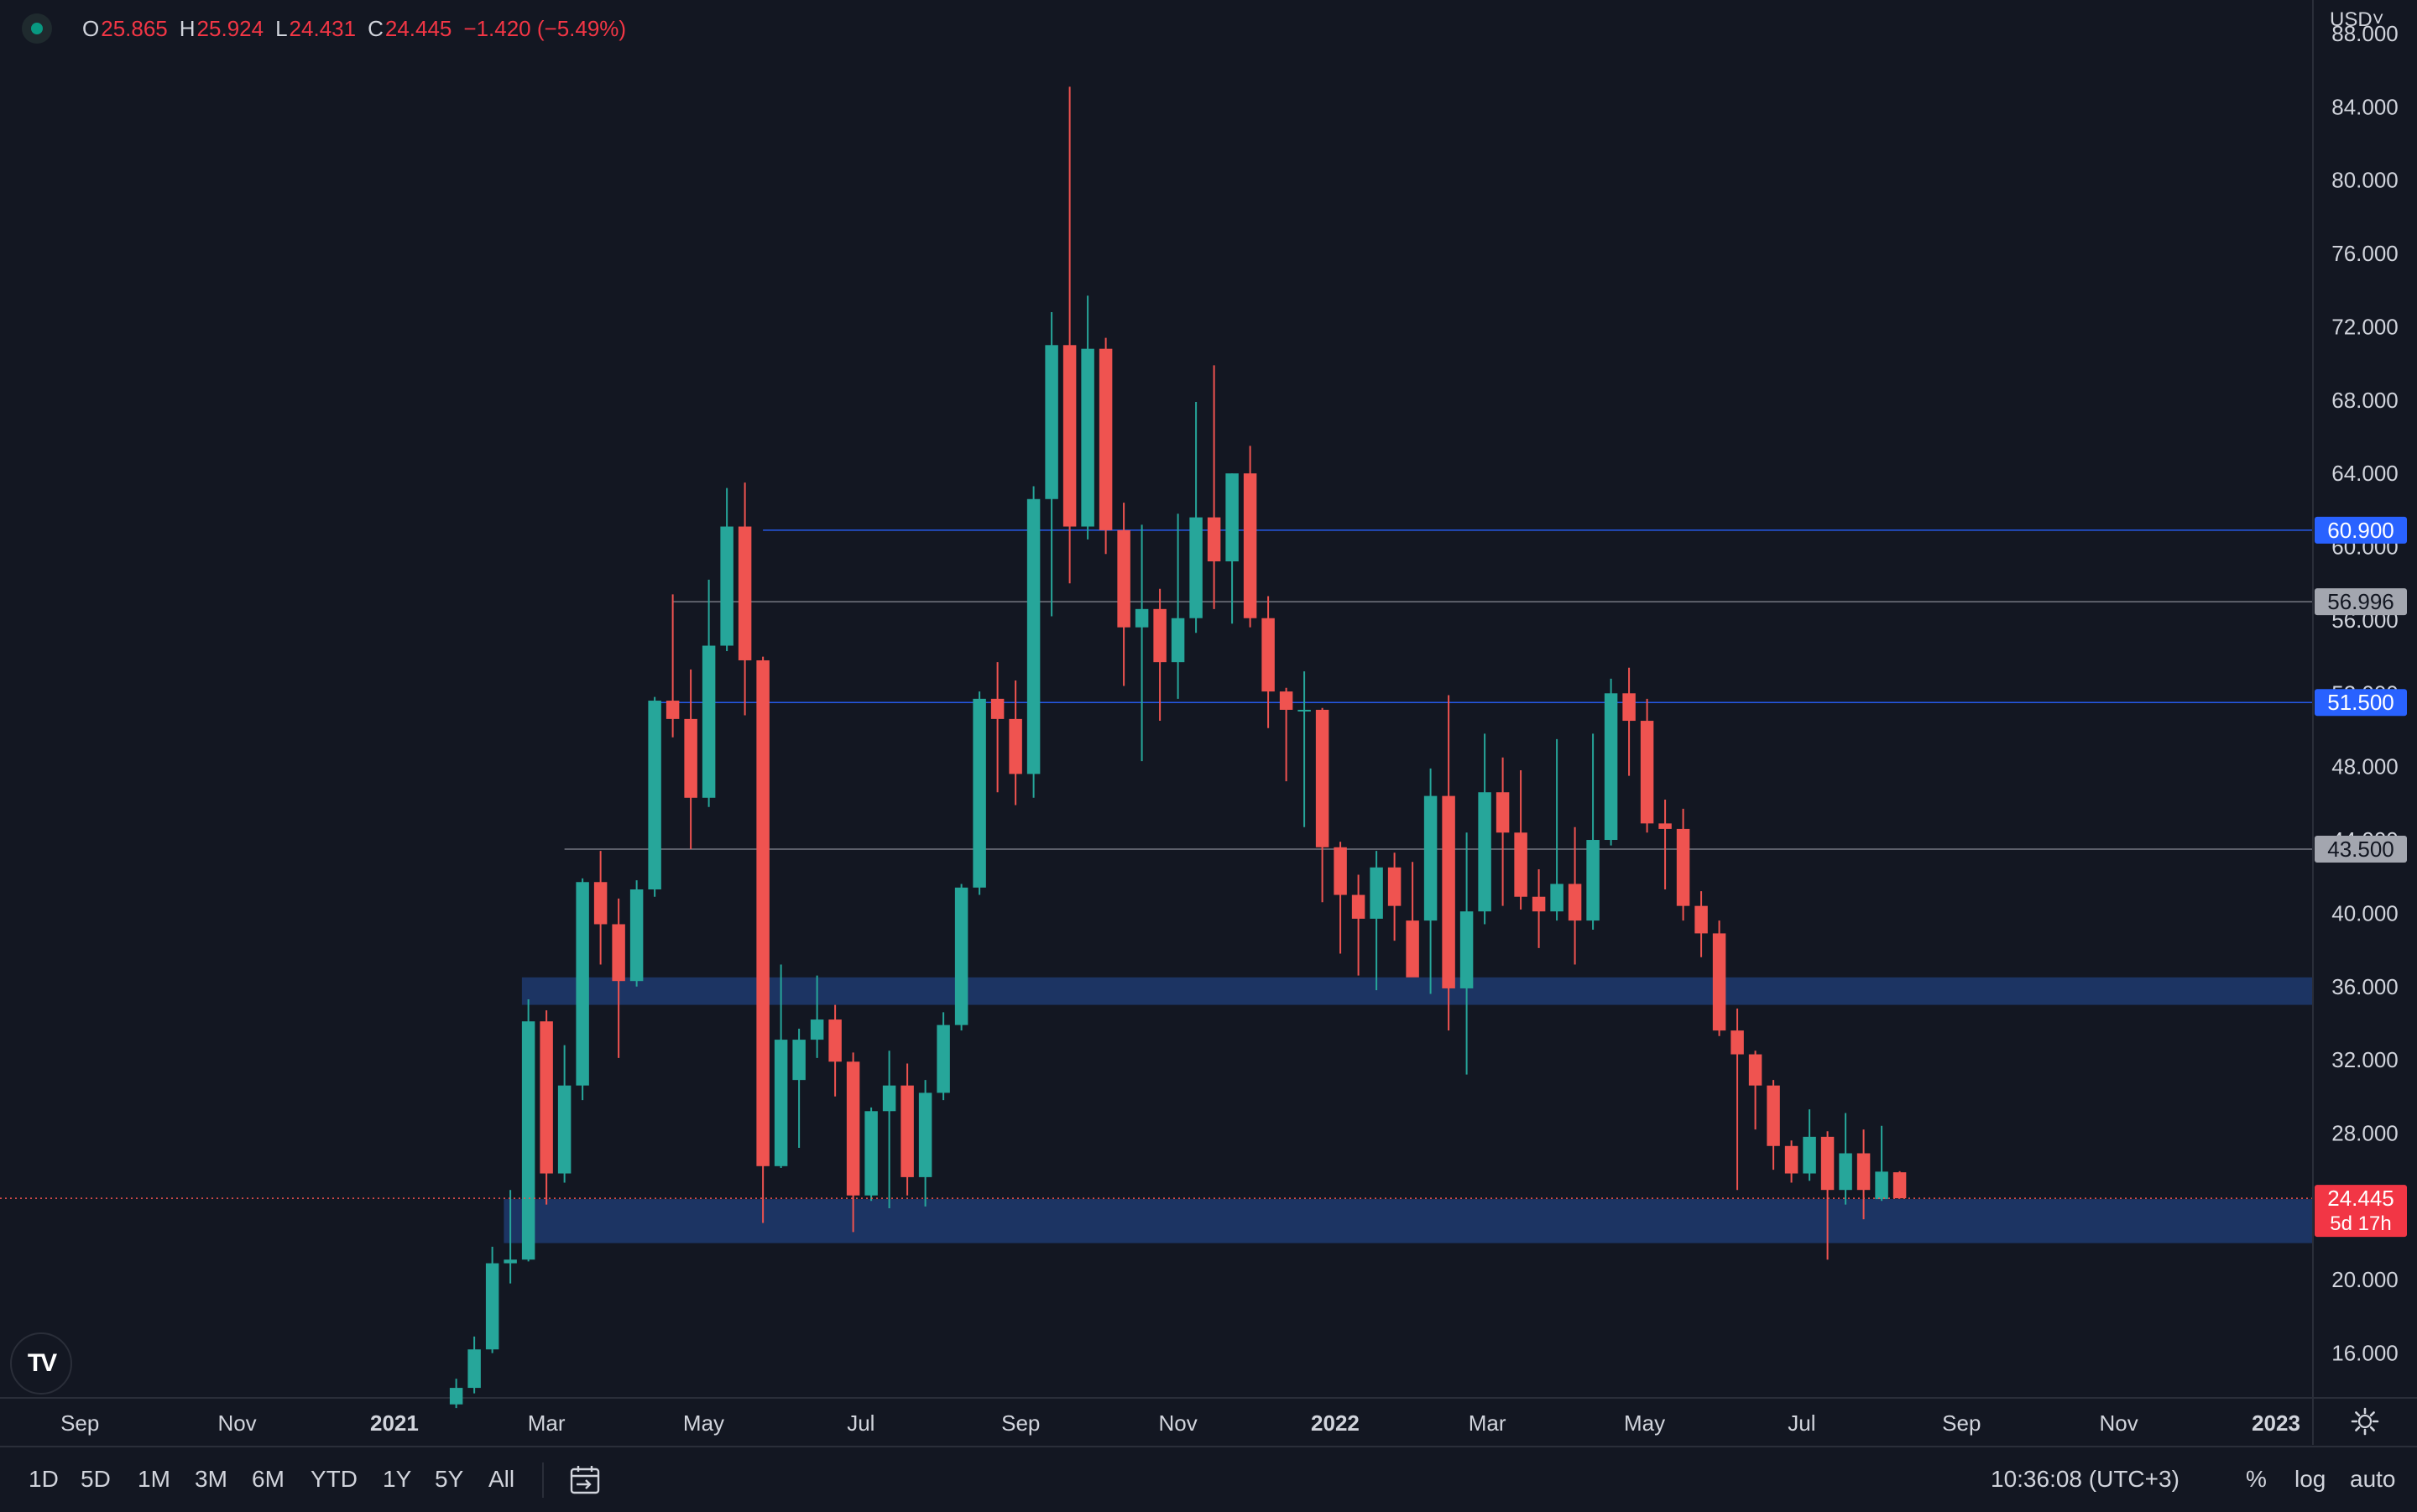 This screenshot has height=1512, width=2417. Describe the element at coordinates (394, 1423) in the screenshot. I see `time-tick-label: 2021` at that location.